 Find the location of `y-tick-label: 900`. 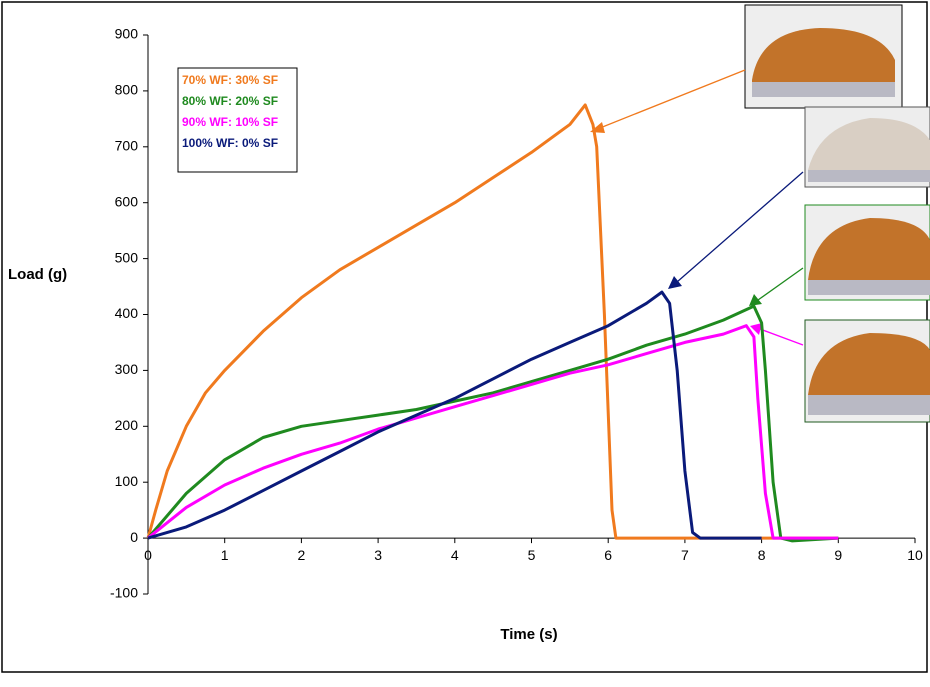

y-tick-label: 900 is located at coordinates (127, 34).